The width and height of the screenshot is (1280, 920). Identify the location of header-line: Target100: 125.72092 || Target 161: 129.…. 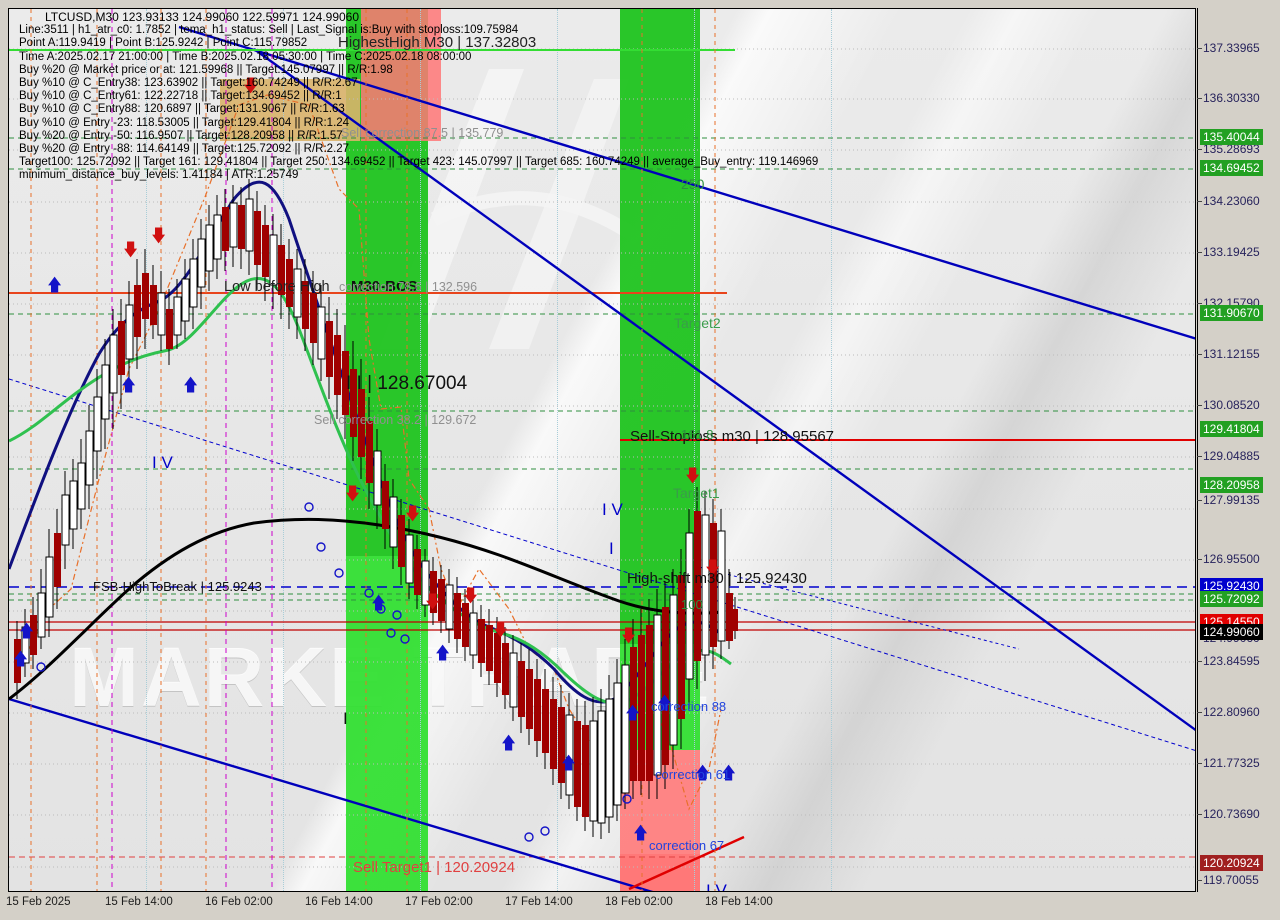
(419, 162).